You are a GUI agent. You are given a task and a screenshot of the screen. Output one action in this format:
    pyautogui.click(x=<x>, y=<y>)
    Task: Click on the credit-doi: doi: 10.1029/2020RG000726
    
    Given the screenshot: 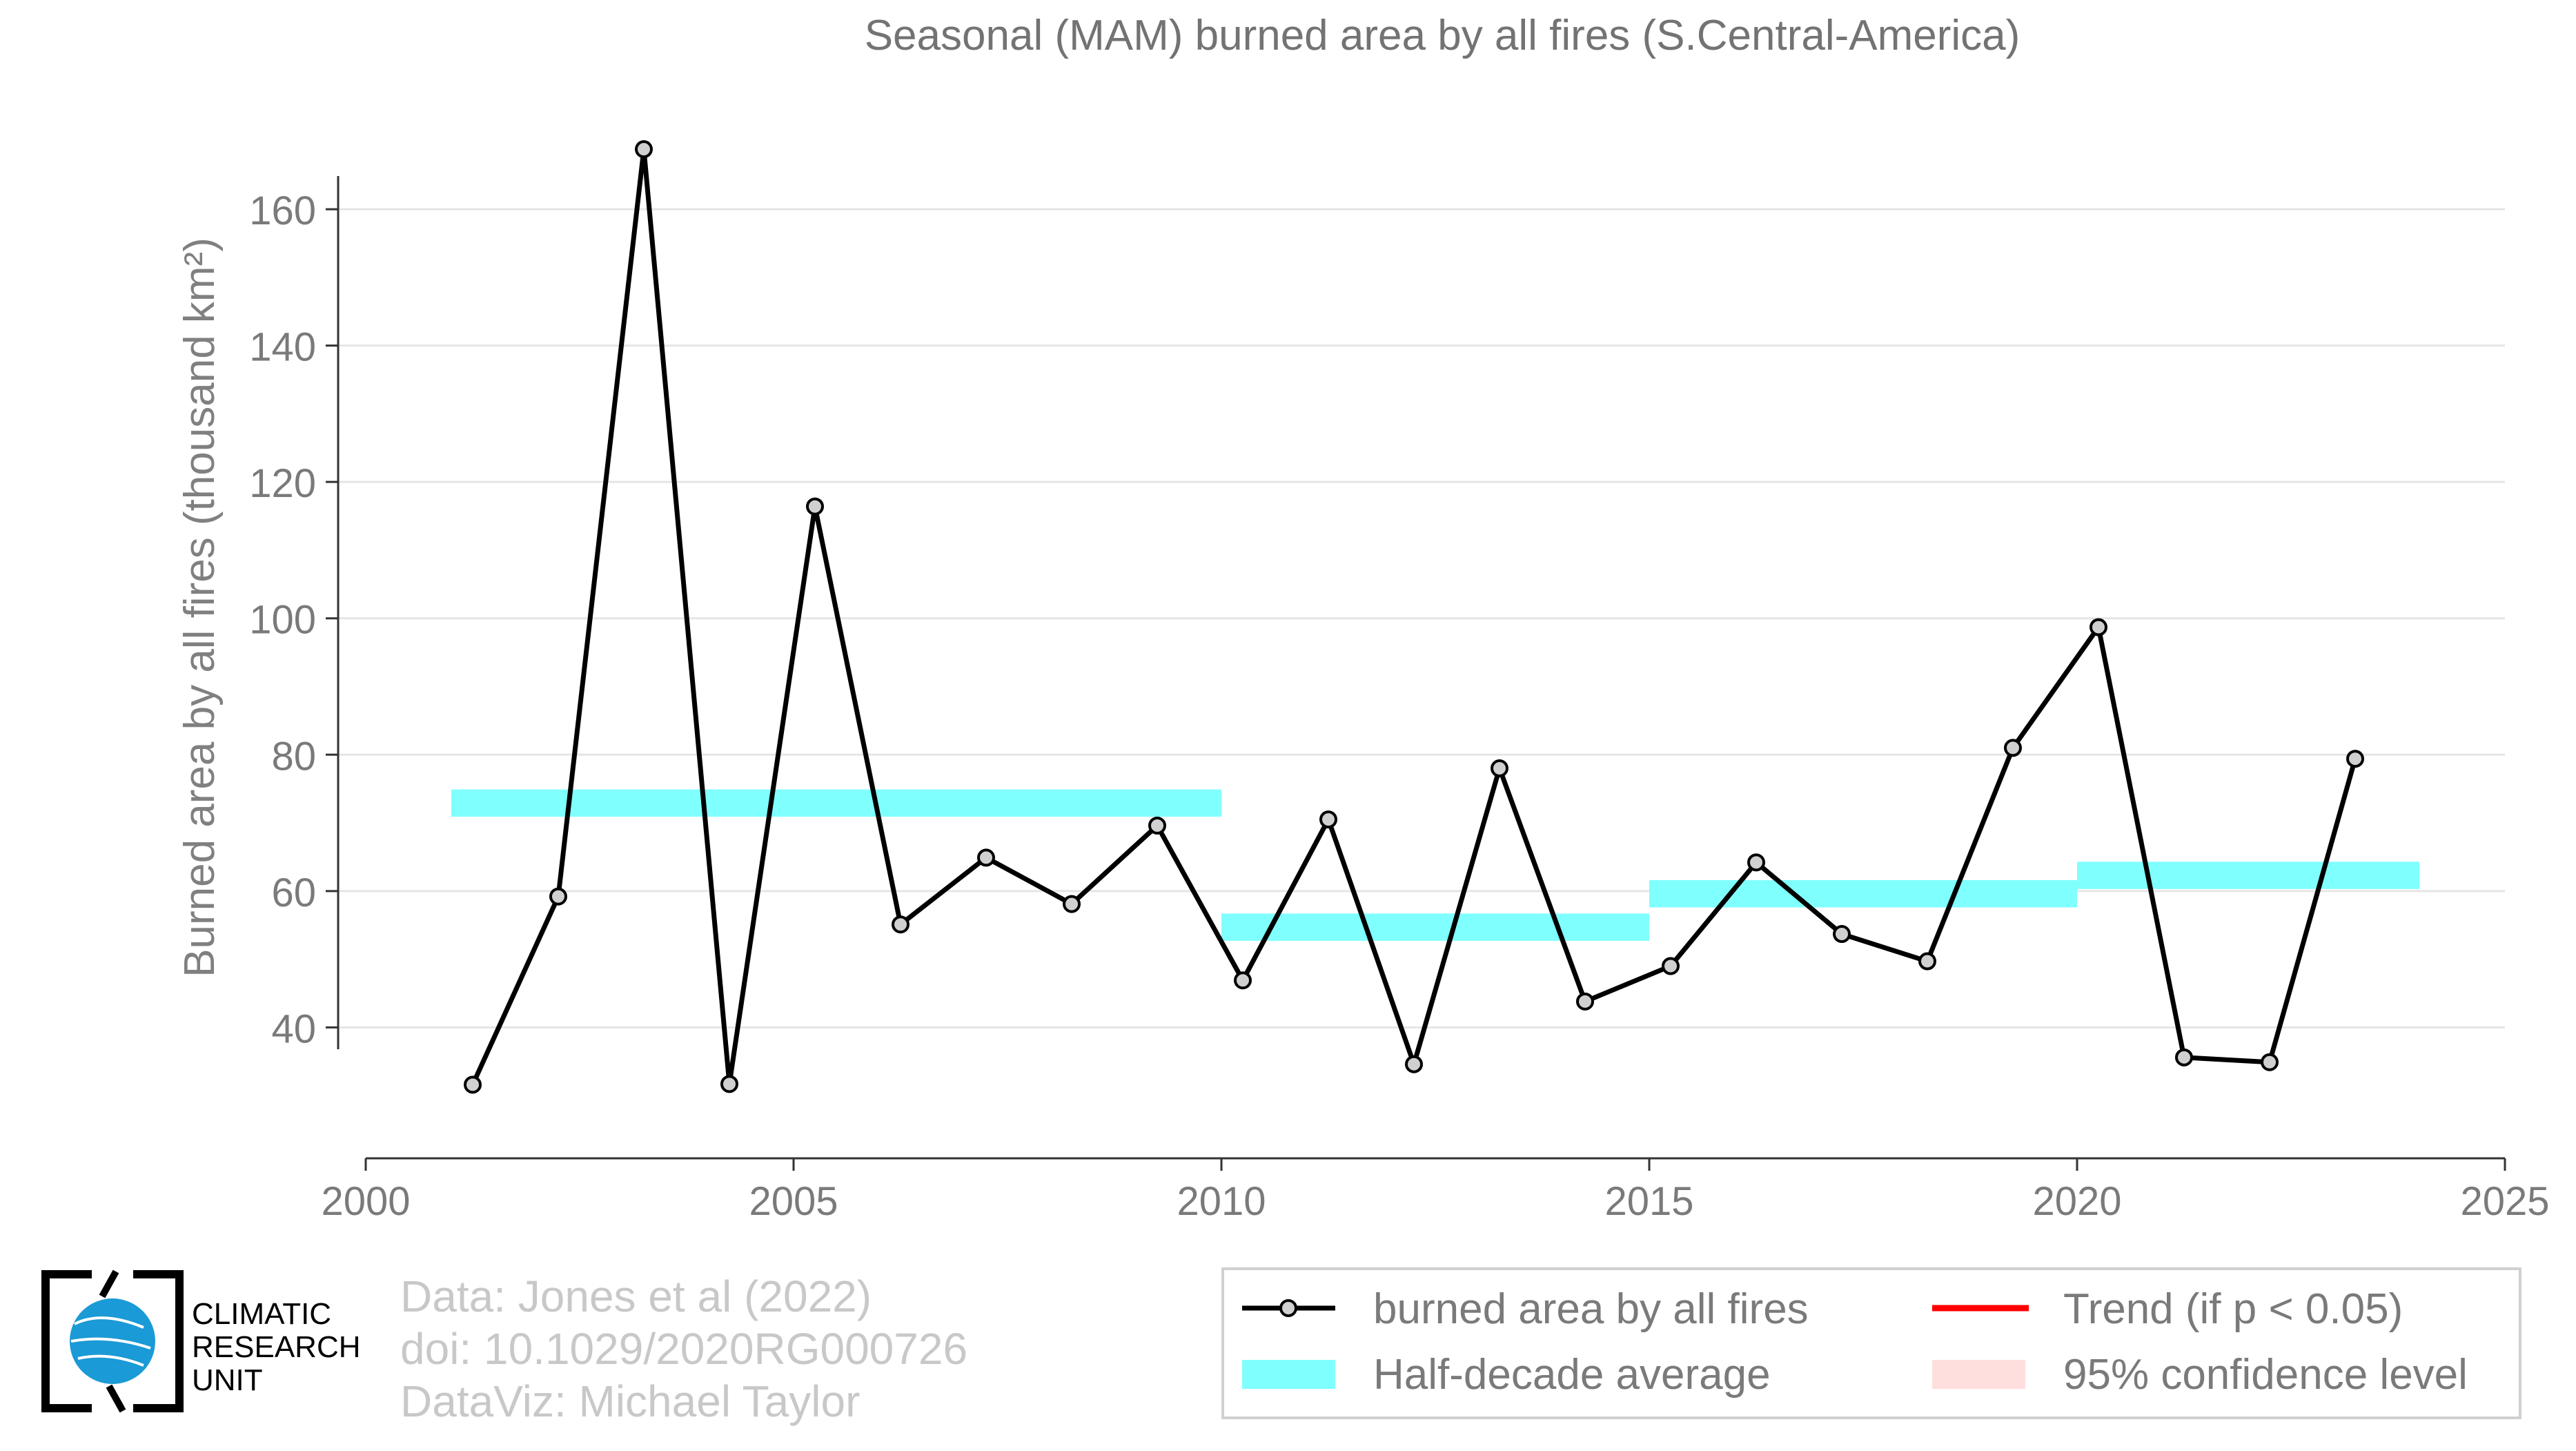 What is the action you would take?
    pyautogui.click(x=684, y=1349)
    